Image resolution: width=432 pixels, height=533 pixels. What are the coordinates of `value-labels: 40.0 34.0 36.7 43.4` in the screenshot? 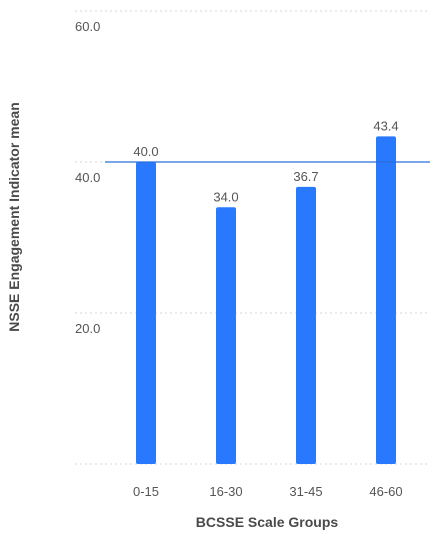 It's located at (265, 161).